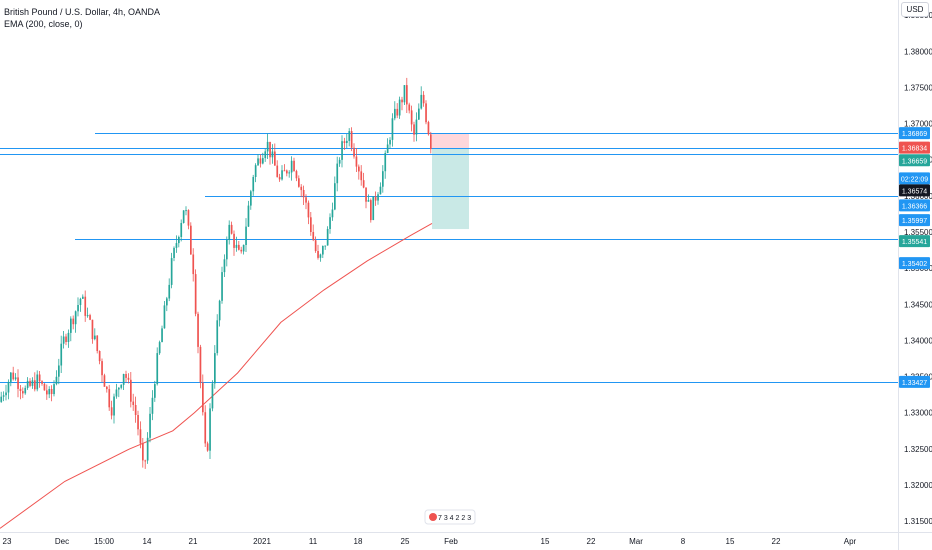 The image size is (932, 550). I want to click on price-badge-label: 1.36869, so click(914, 134).